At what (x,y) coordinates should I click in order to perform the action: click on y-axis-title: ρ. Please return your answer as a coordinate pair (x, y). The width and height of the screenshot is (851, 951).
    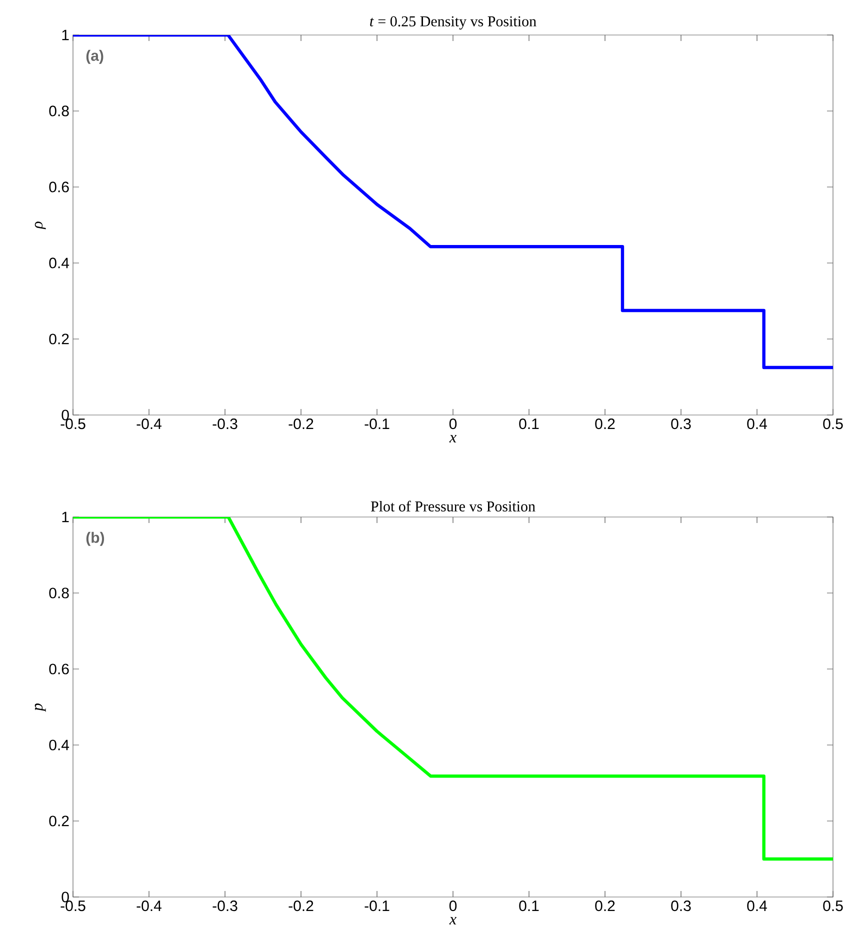
    Looking at the image, I should click on (40, 226).